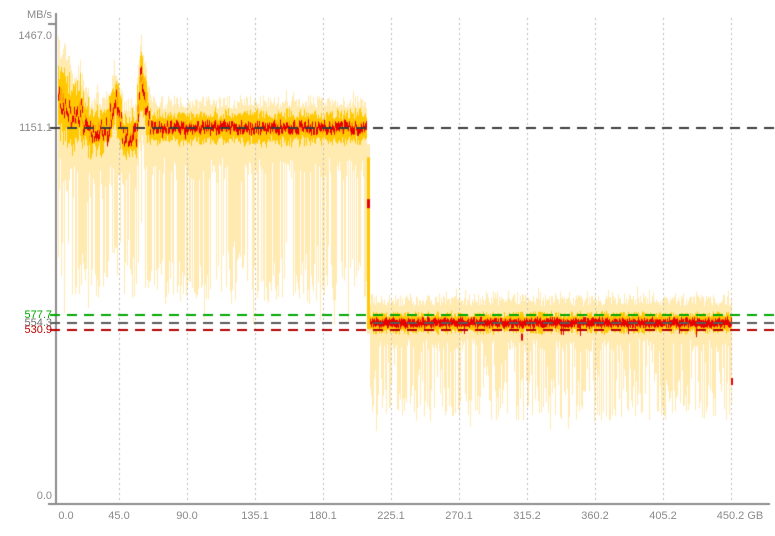 The image size is (775, 536). I want to click on x-axis-label: 450.2 GB, so click(740, 516).